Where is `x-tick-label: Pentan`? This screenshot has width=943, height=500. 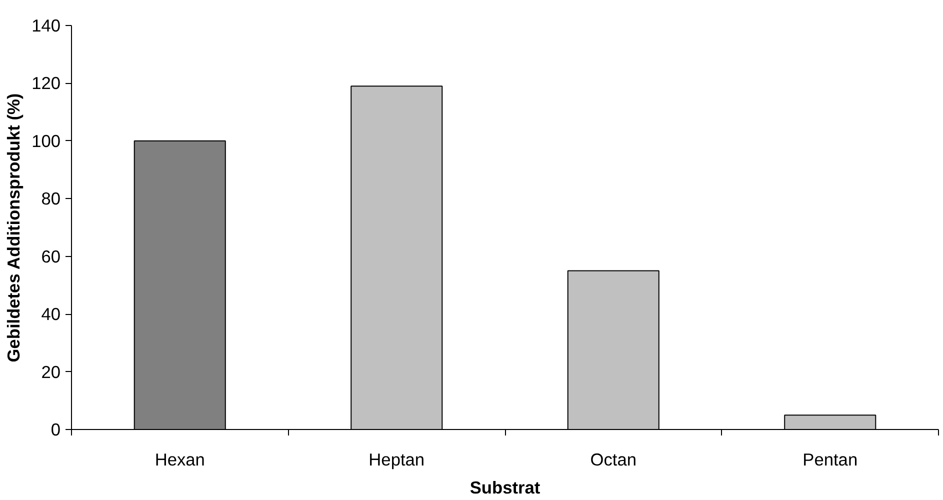 x-tick-label: Pentan is located at coordinates (830, 460).